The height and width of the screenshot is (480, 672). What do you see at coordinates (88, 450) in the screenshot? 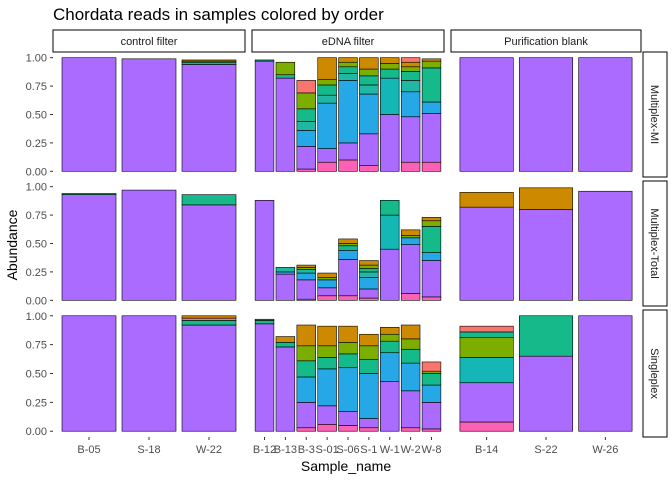
I see `x-tick-label: B-05` at bounding box center [88, 450].